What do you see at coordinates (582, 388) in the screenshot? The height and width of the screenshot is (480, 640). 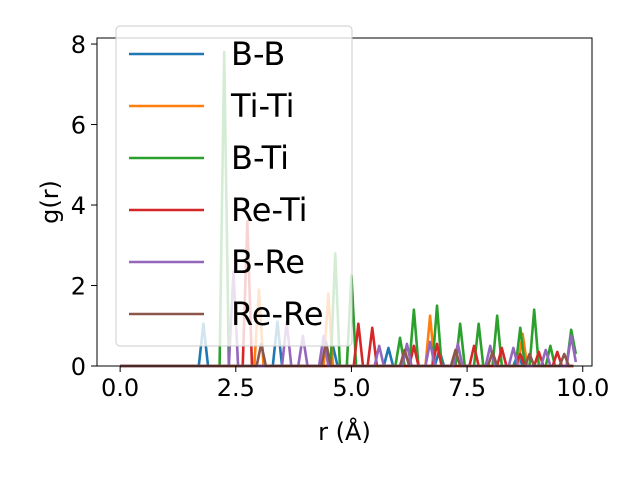 I see `x-tick-label: 10.0` at bounding box center [582, 388].